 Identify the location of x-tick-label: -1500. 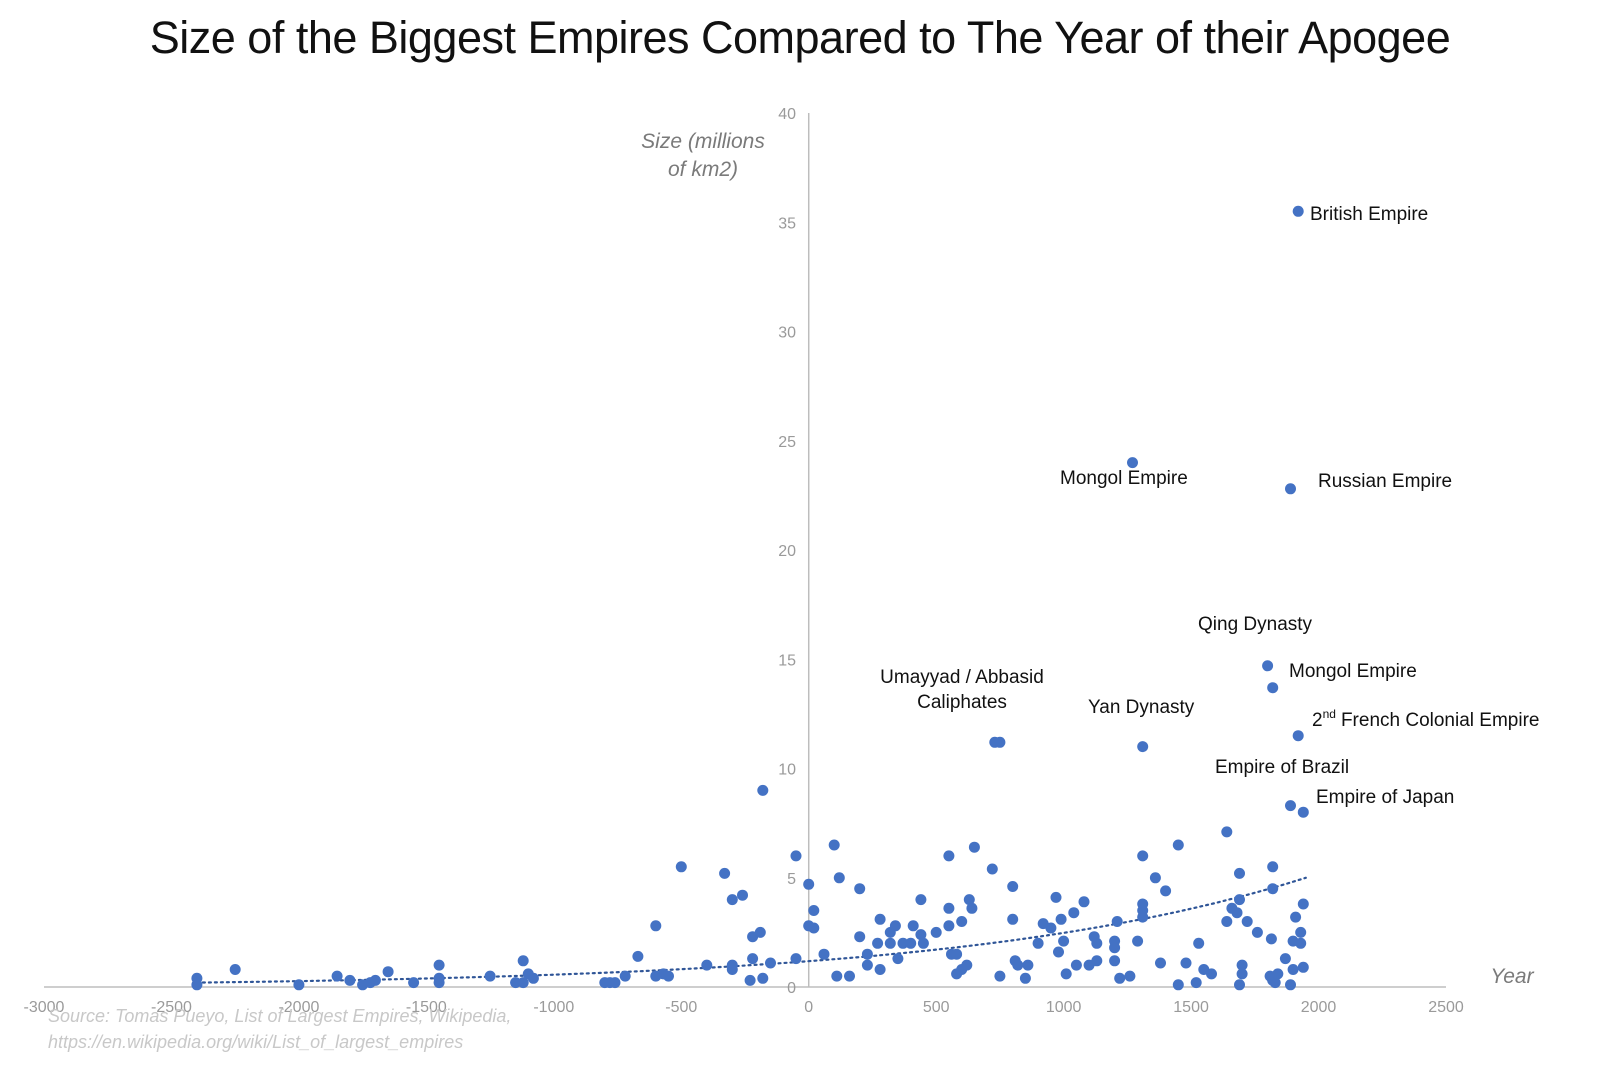
(426, 1007).